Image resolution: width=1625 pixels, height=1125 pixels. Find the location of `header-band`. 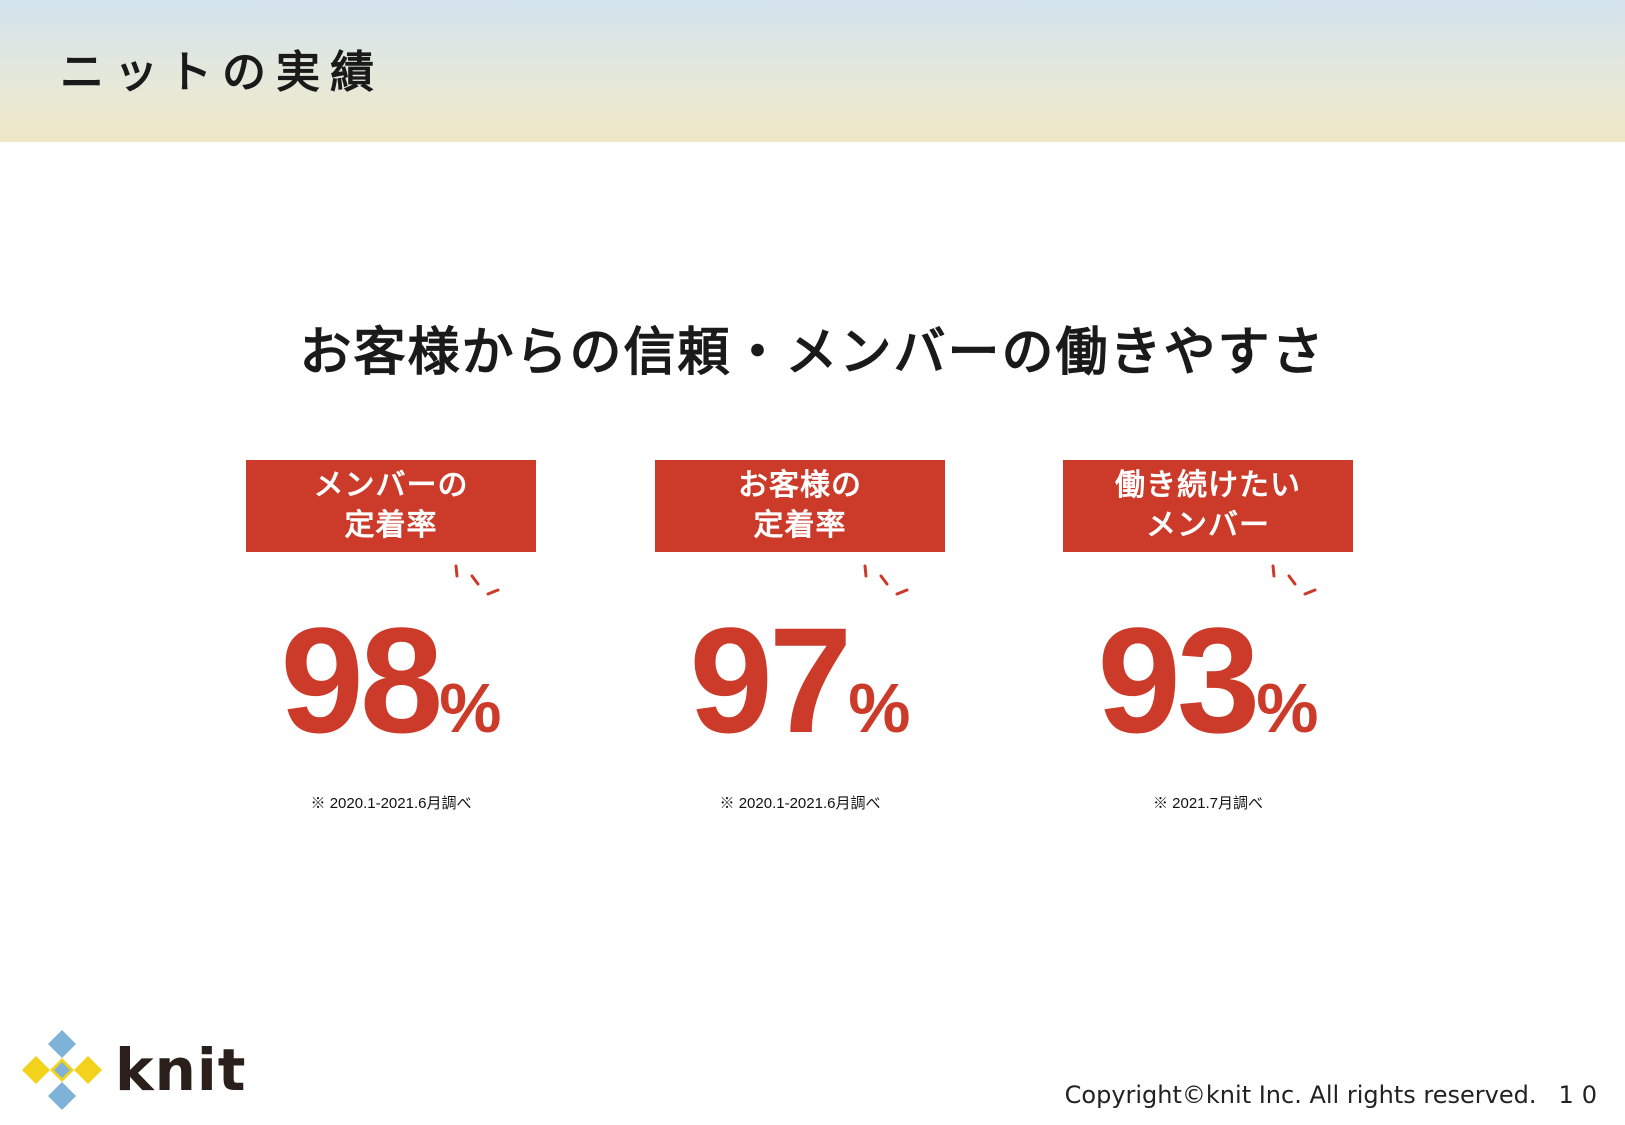

header-band is located at coordinates (812, 71).